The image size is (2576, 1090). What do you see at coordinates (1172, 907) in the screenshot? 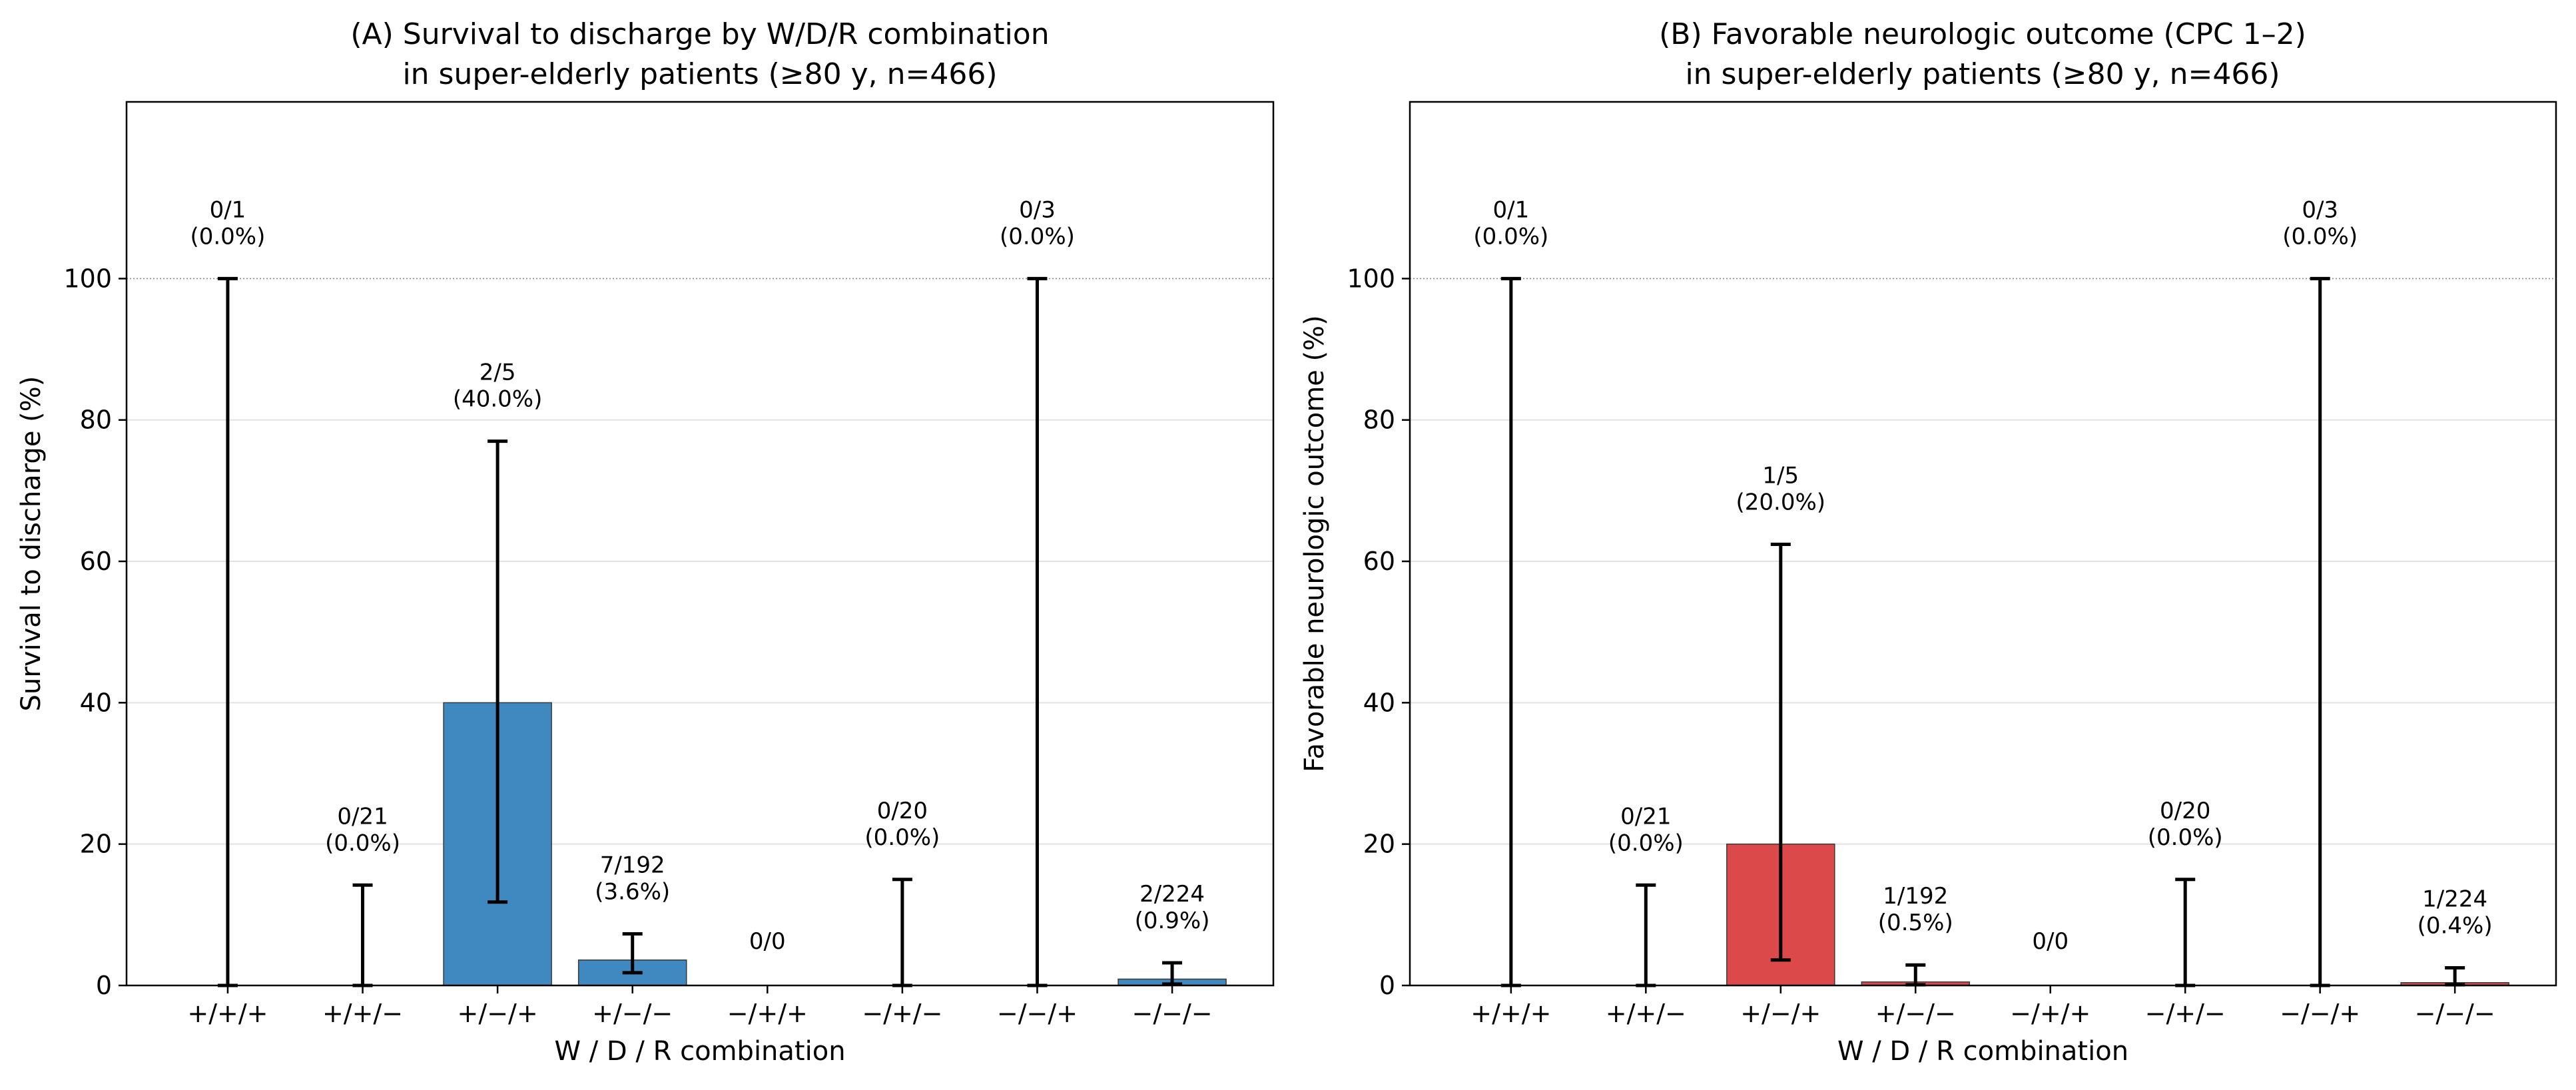
I see `data-label: 2/224 (0.9%)` at bounding box center [1172, 907].